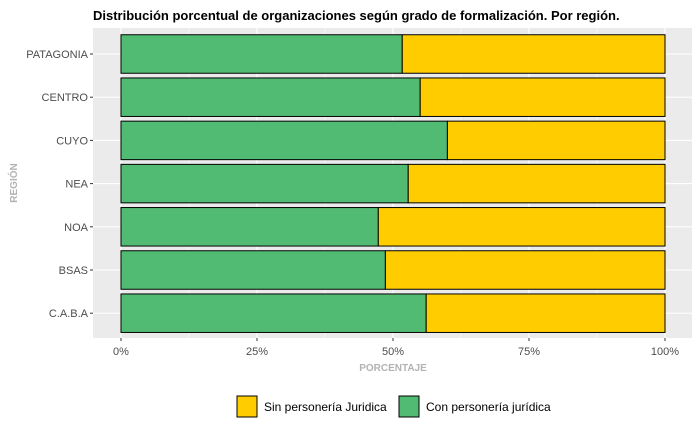  What do you see at coordinates (529, 352) in the screenshot?
I see `x-tick-label: 75%` at bounding box center [529, 352].